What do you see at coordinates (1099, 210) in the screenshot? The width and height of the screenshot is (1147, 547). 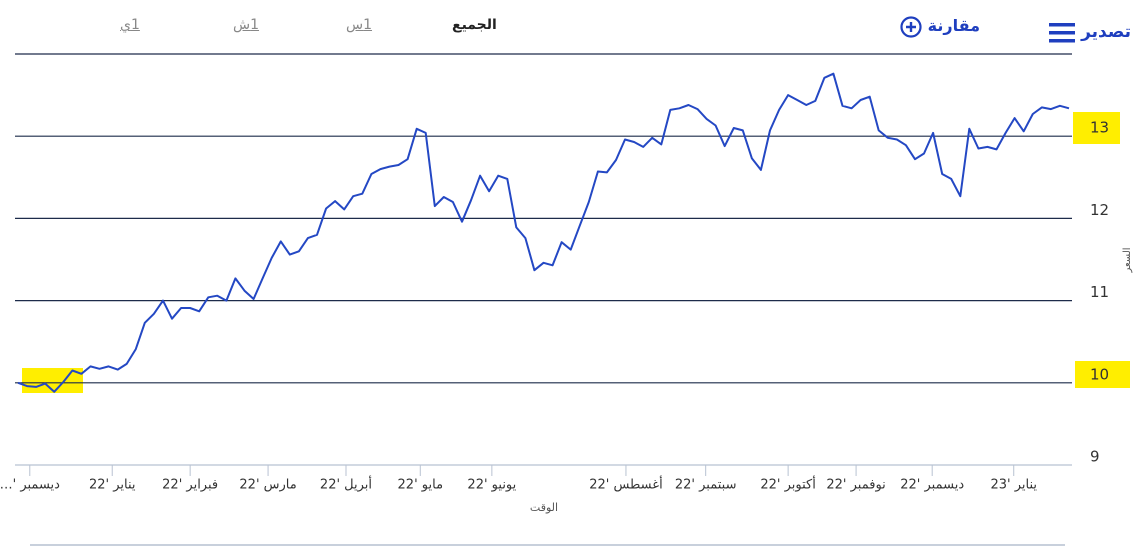 I see `y-tick-label: 12` at bounding box center [1099, 210].